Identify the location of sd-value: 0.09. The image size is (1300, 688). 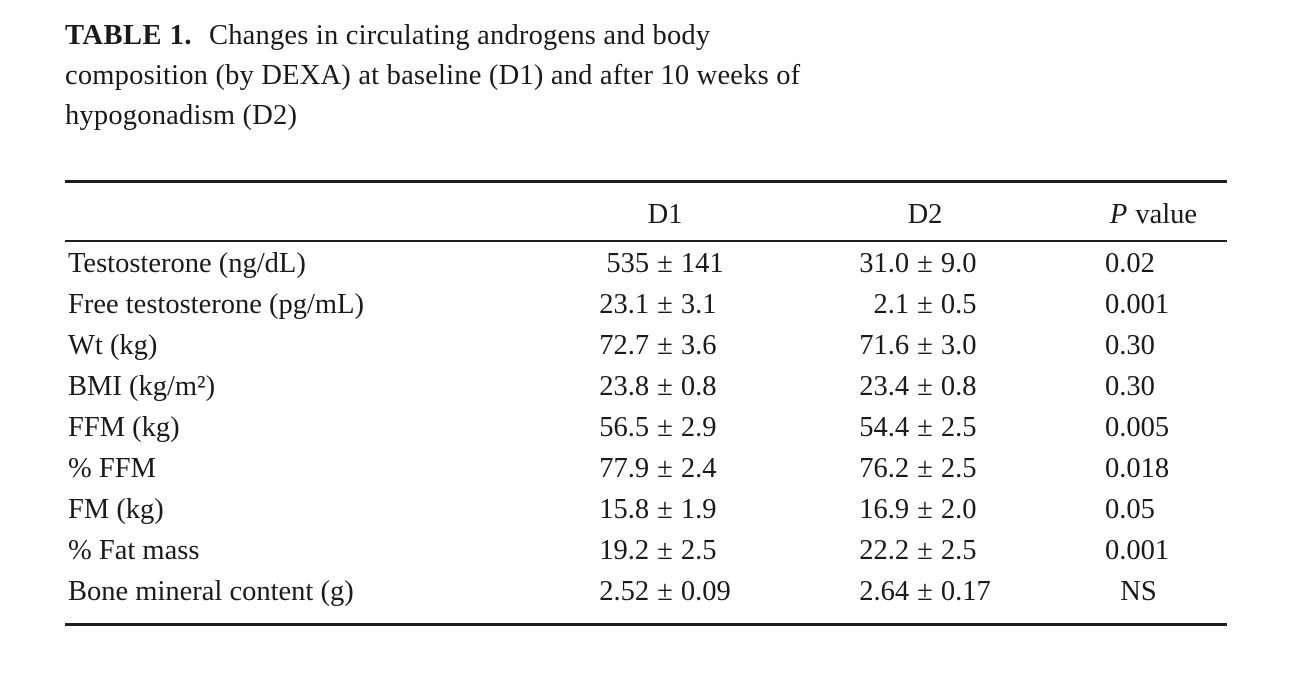
(705, 591).